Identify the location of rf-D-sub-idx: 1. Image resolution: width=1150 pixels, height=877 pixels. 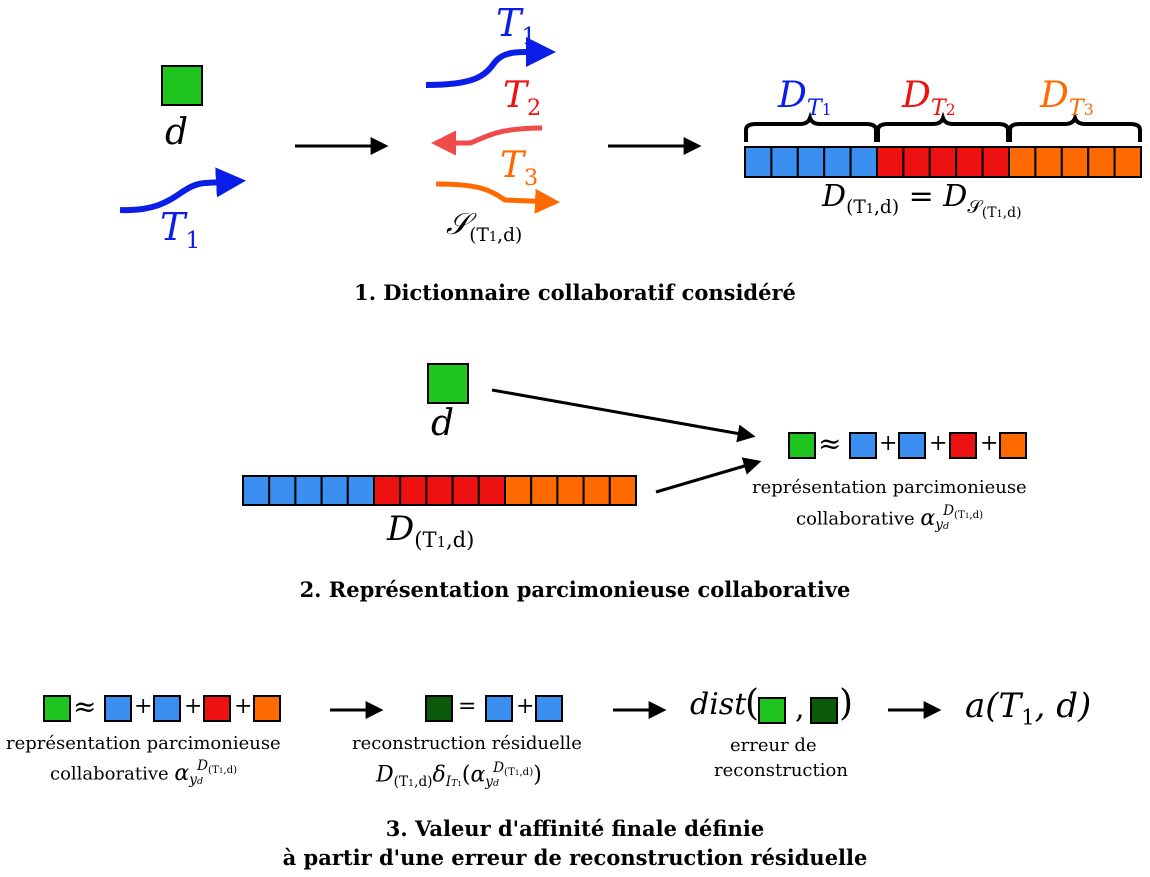
(411, 784).